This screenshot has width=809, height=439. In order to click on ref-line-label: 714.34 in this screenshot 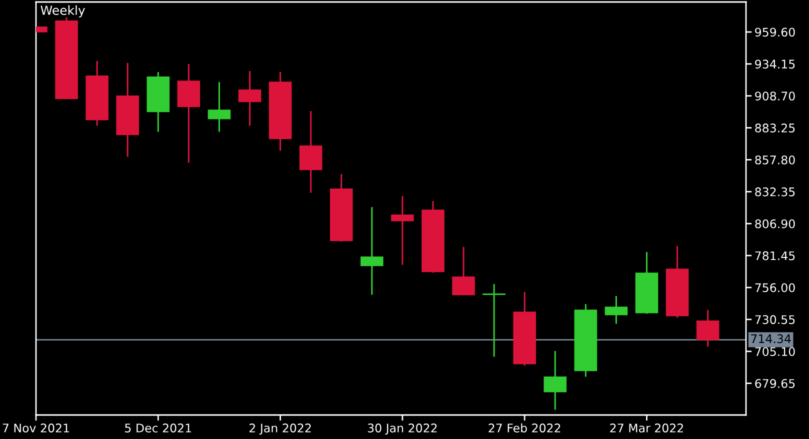, I will do `click(771, 339)`.